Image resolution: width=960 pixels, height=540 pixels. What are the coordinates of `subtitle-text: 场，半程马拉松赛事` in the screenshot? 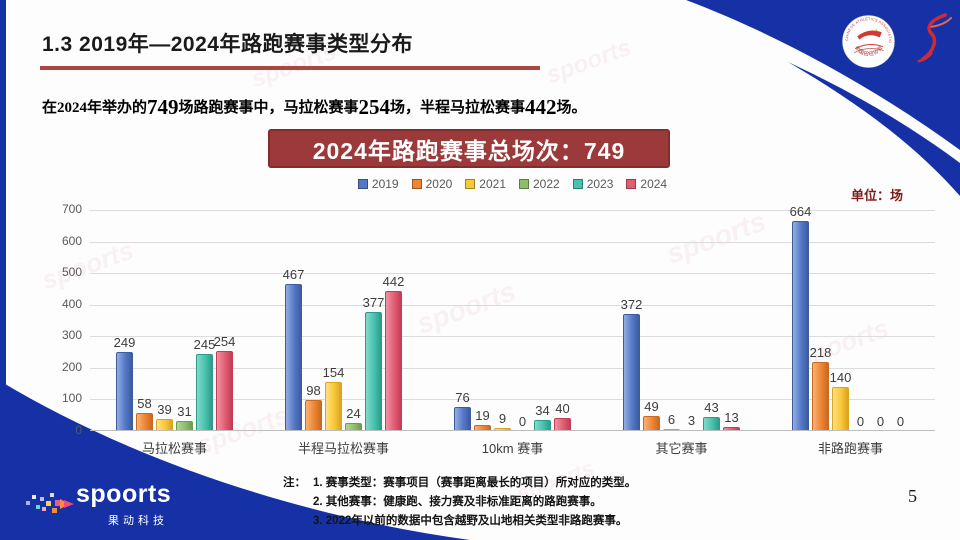 It's located at (458, 108).